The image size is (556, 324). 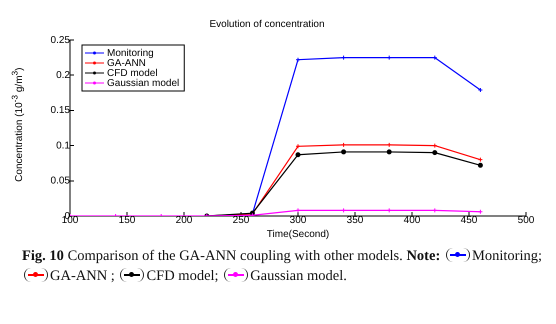 What do you see at coordinates (60, 40) in the screenshot?
I see `y-tick-label: 0.25` at bounding box center [60, 40].